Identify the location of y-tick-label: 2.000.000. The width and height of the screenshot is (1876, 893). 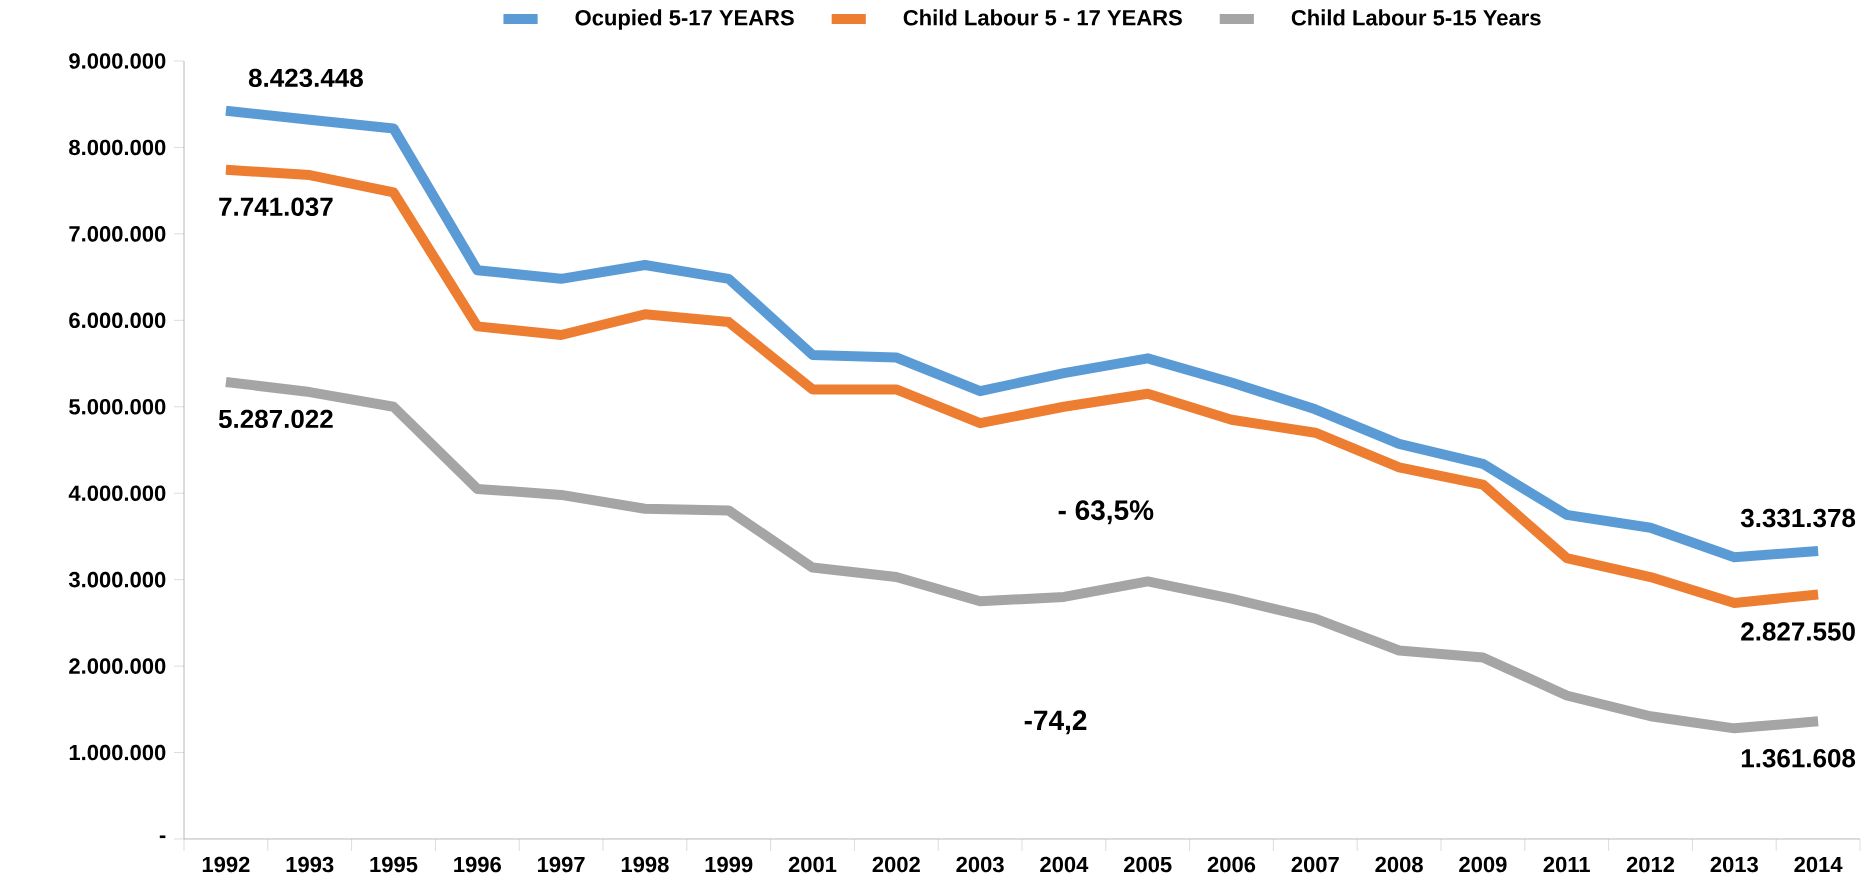
(117, 666).